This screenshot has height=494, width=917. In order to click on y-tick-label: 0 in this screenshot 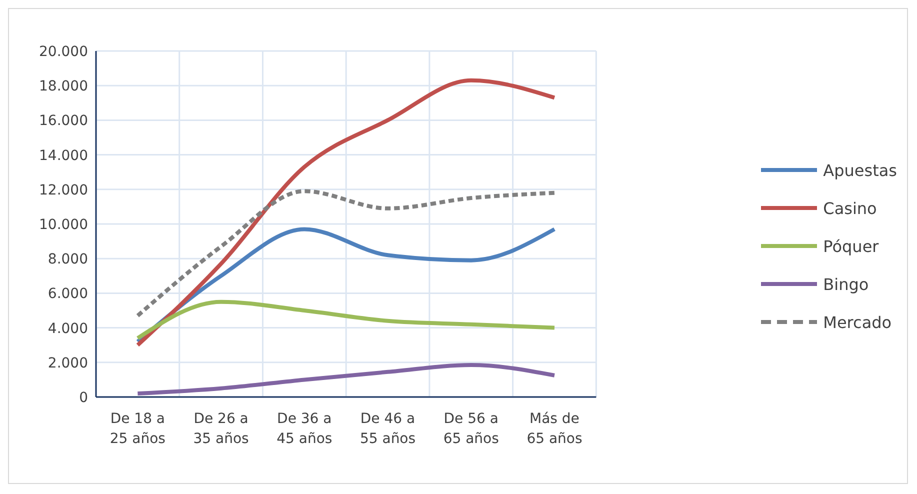, I will do `click(83, 398)`.